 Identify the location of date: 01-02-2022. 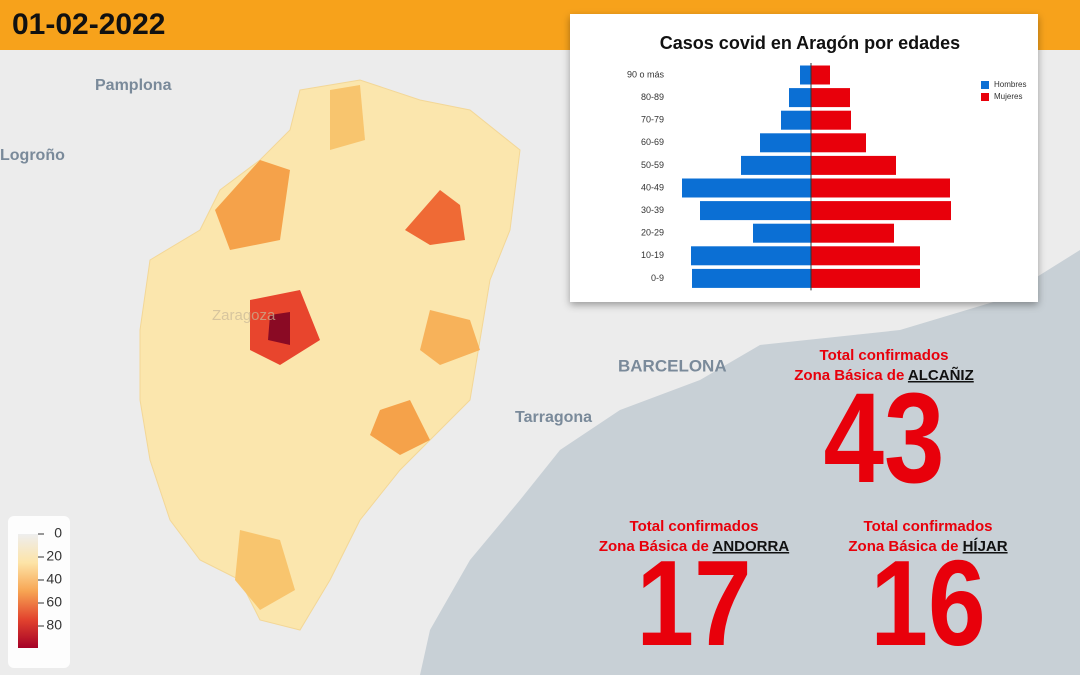
(88, 24).